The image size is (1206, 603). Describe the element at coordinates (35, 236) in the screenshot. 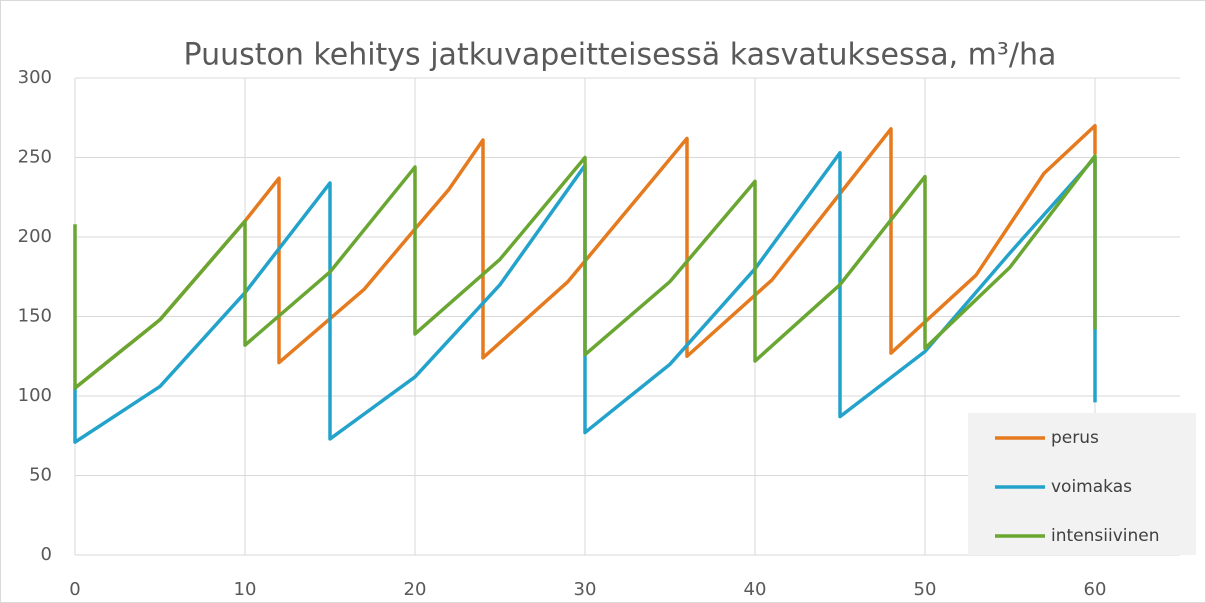

I see `y-tick-label: 200` at that location.